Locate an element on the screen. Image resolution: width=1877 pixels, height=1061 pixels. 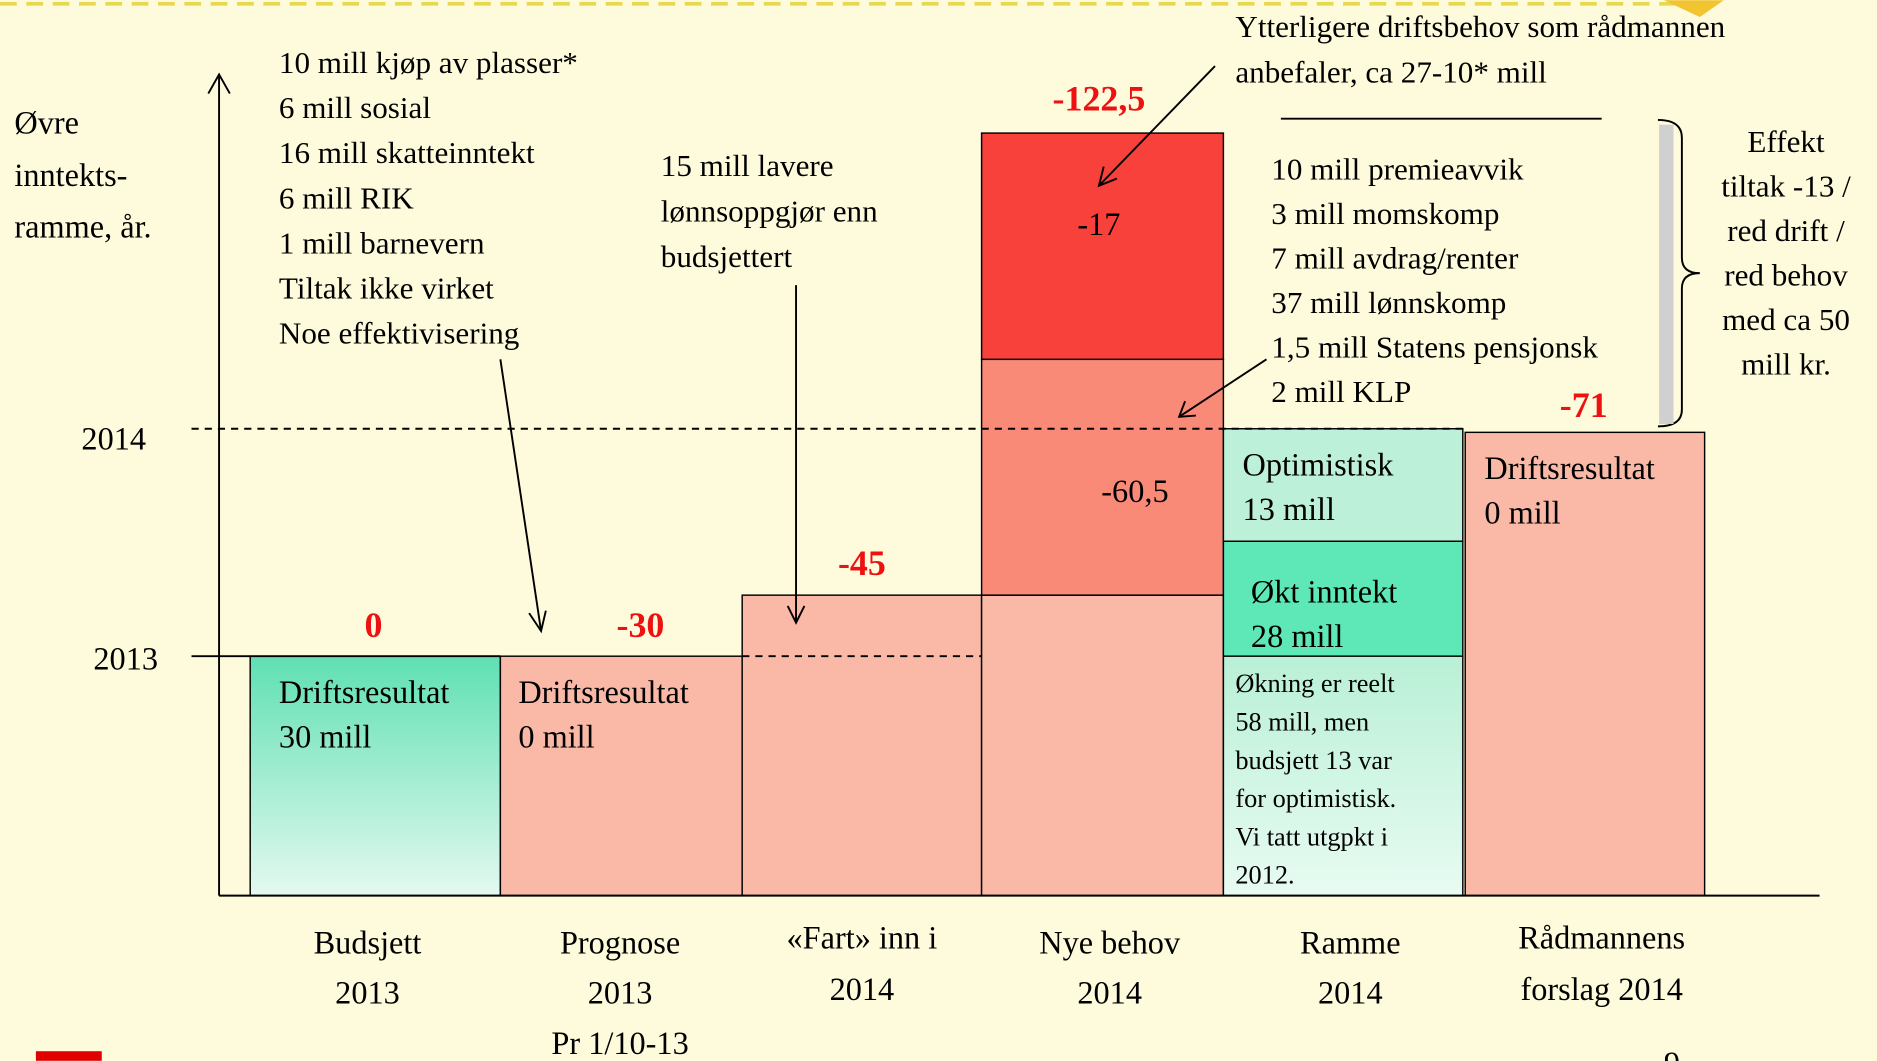
logo is located at coordinates (68, 1056).